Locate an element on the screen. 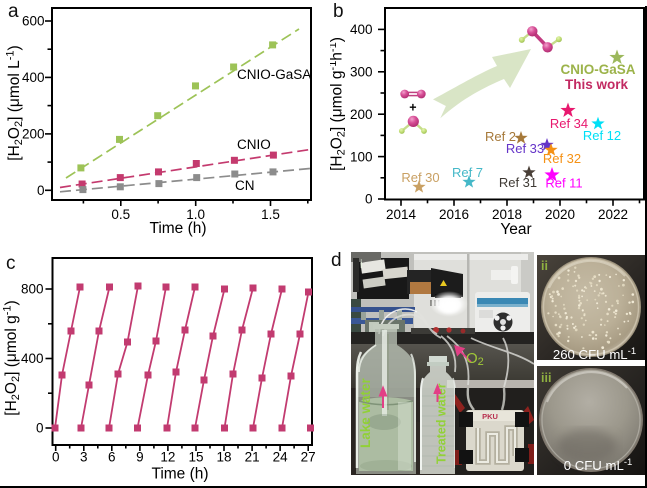  svg-text: 18 is located at coordinates (223, 457).